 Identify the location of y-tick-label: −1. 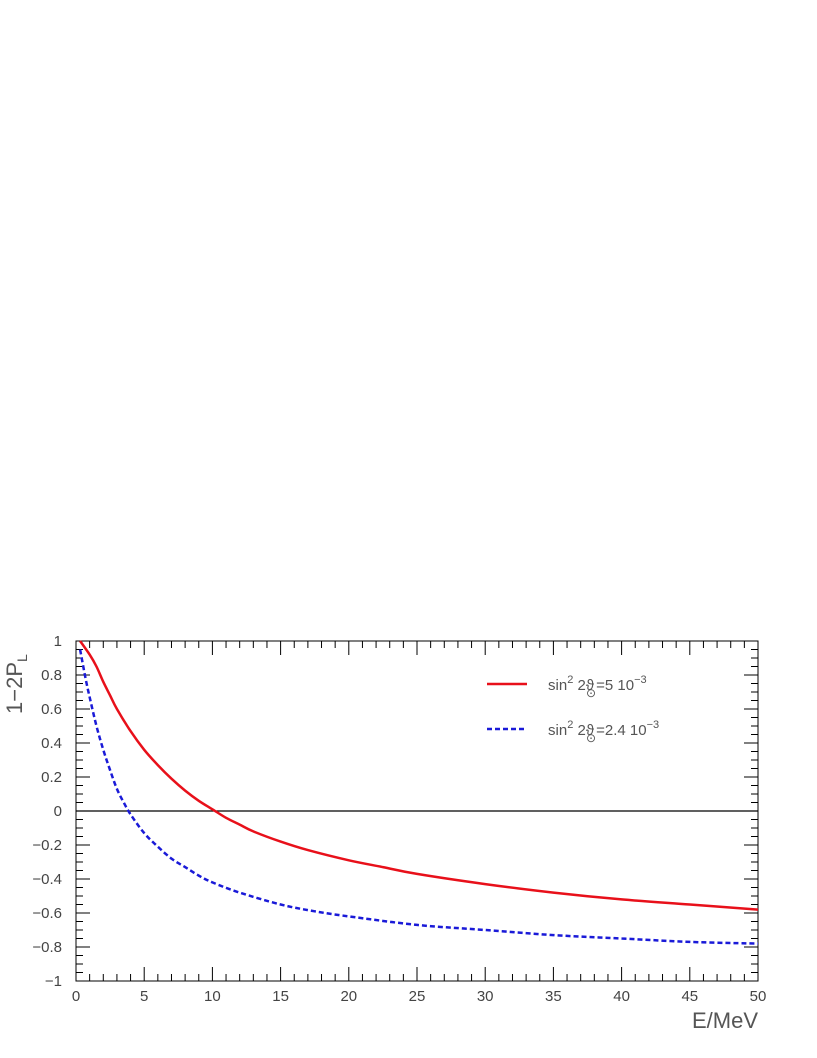
(53, 981).